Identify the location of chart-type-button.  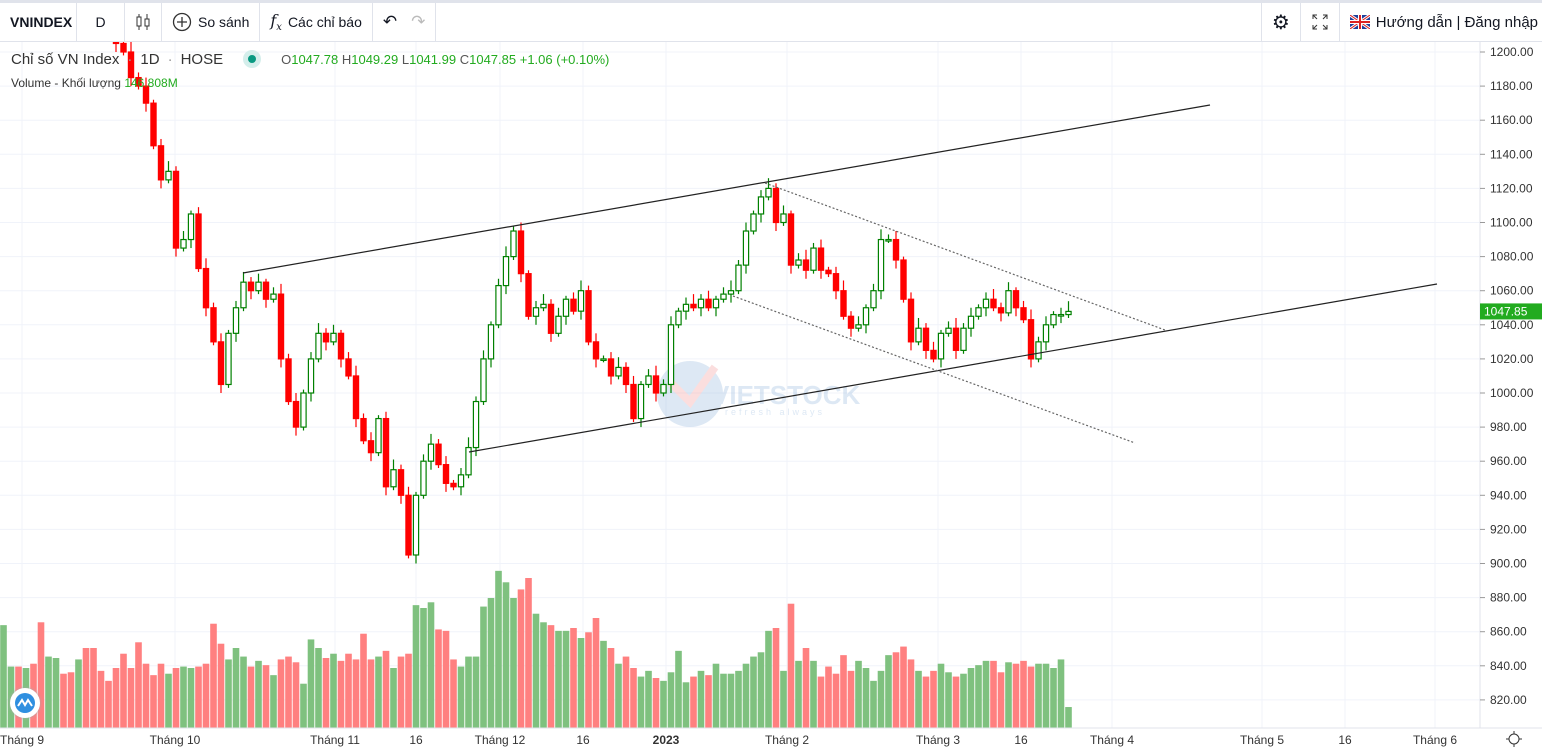
(143, 22).